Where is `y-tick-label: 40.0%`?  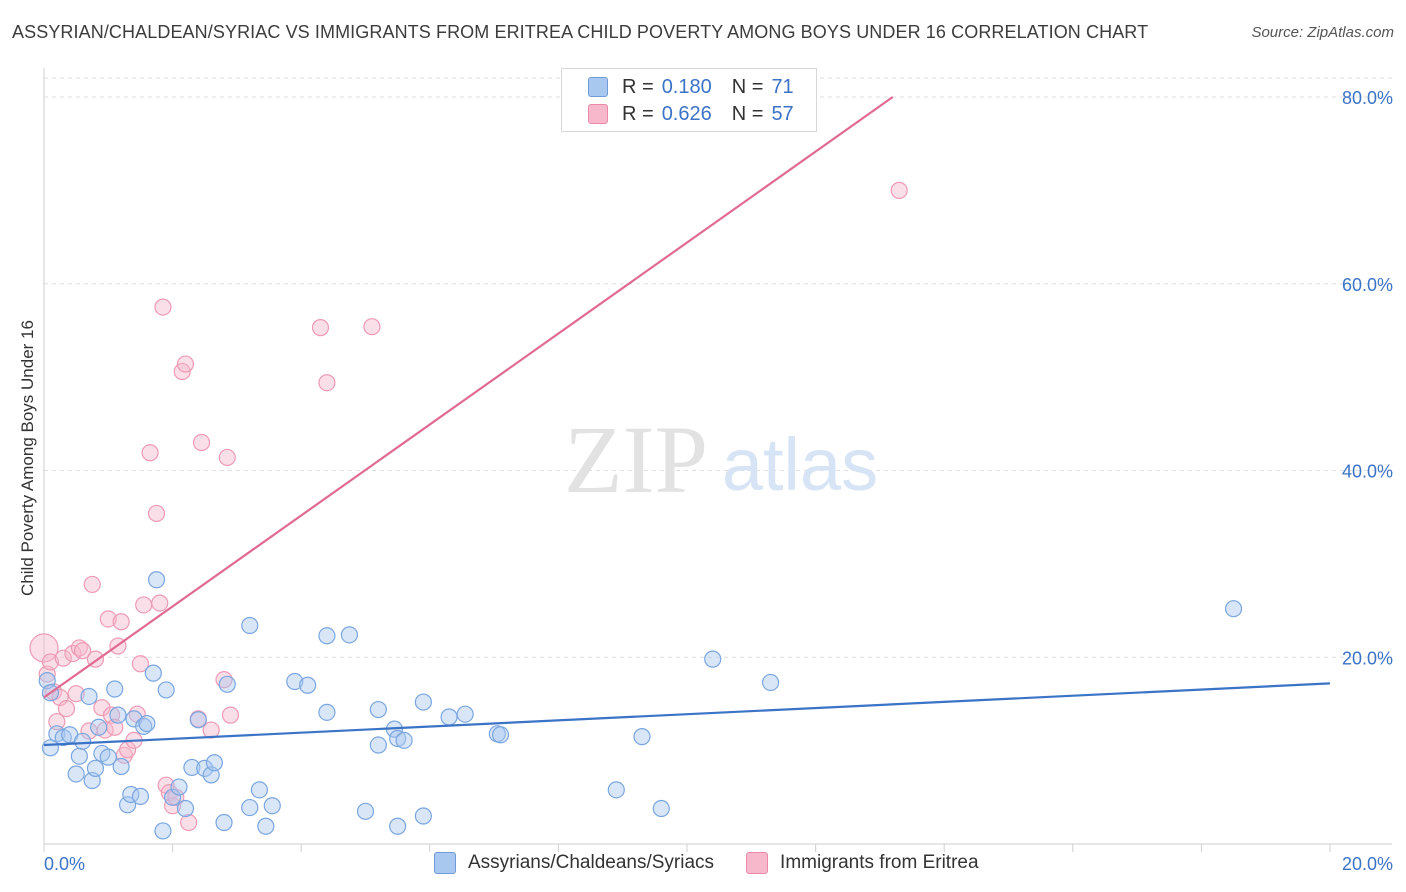 y-tick-label: 40.0% is located at coordinates (1367, 472).